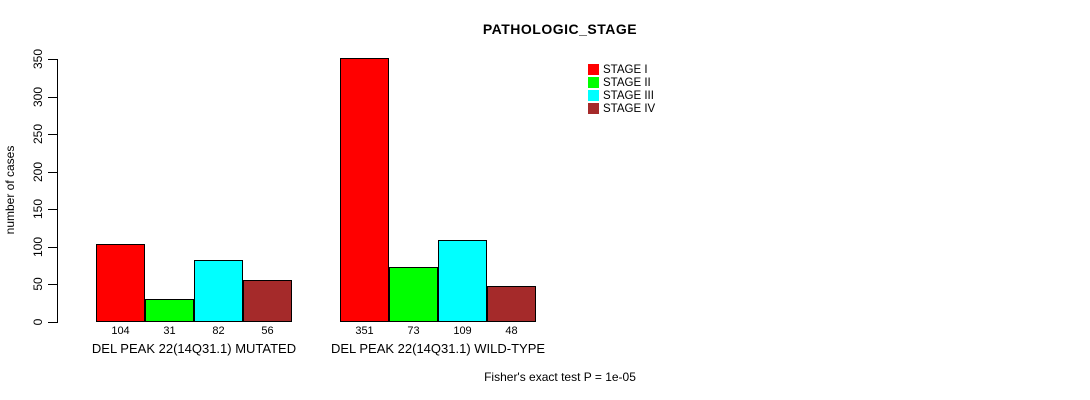  I want to click on bar-value-label: 351, so click(364, 331).